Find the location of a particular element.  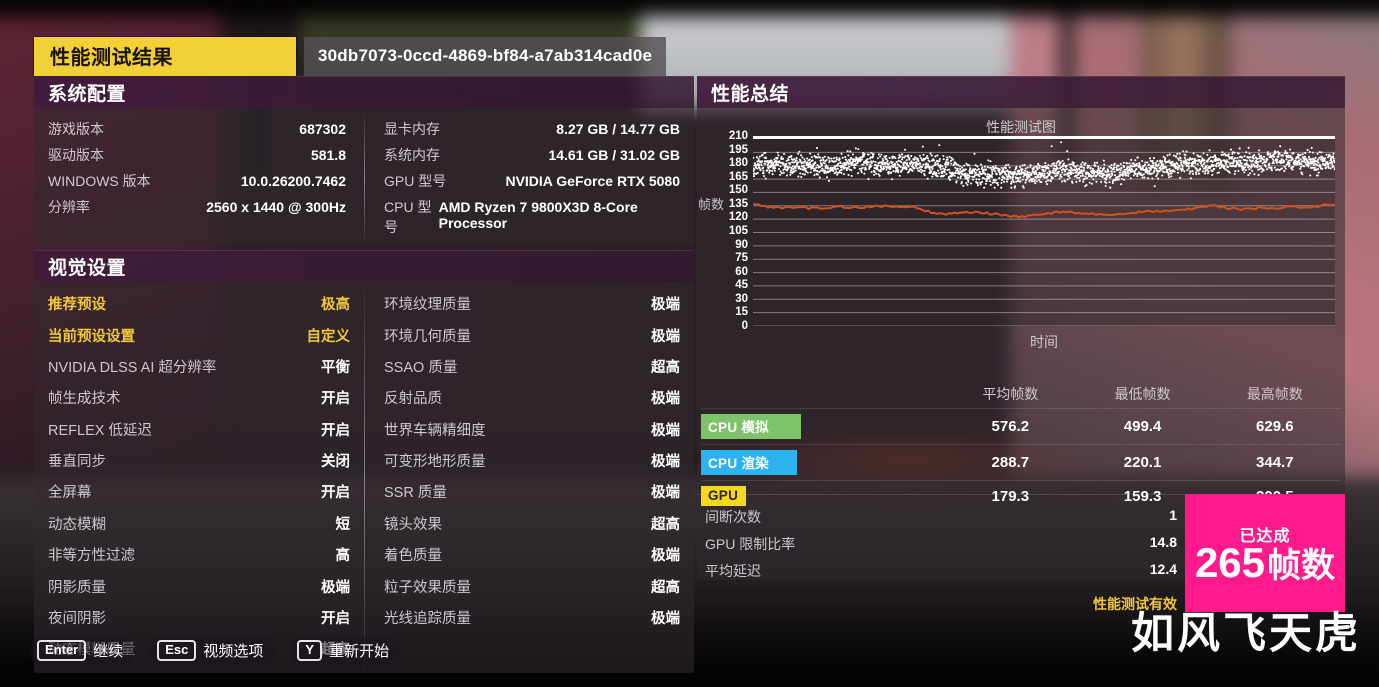

chart-y-tick: 30 is located at coordinates (741, 298).